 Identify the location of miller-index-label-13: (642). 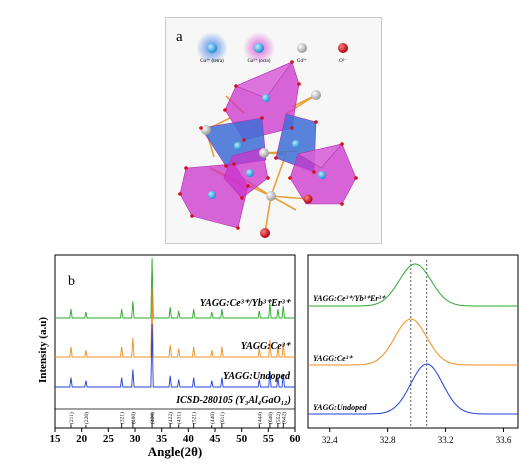
(283, 418).